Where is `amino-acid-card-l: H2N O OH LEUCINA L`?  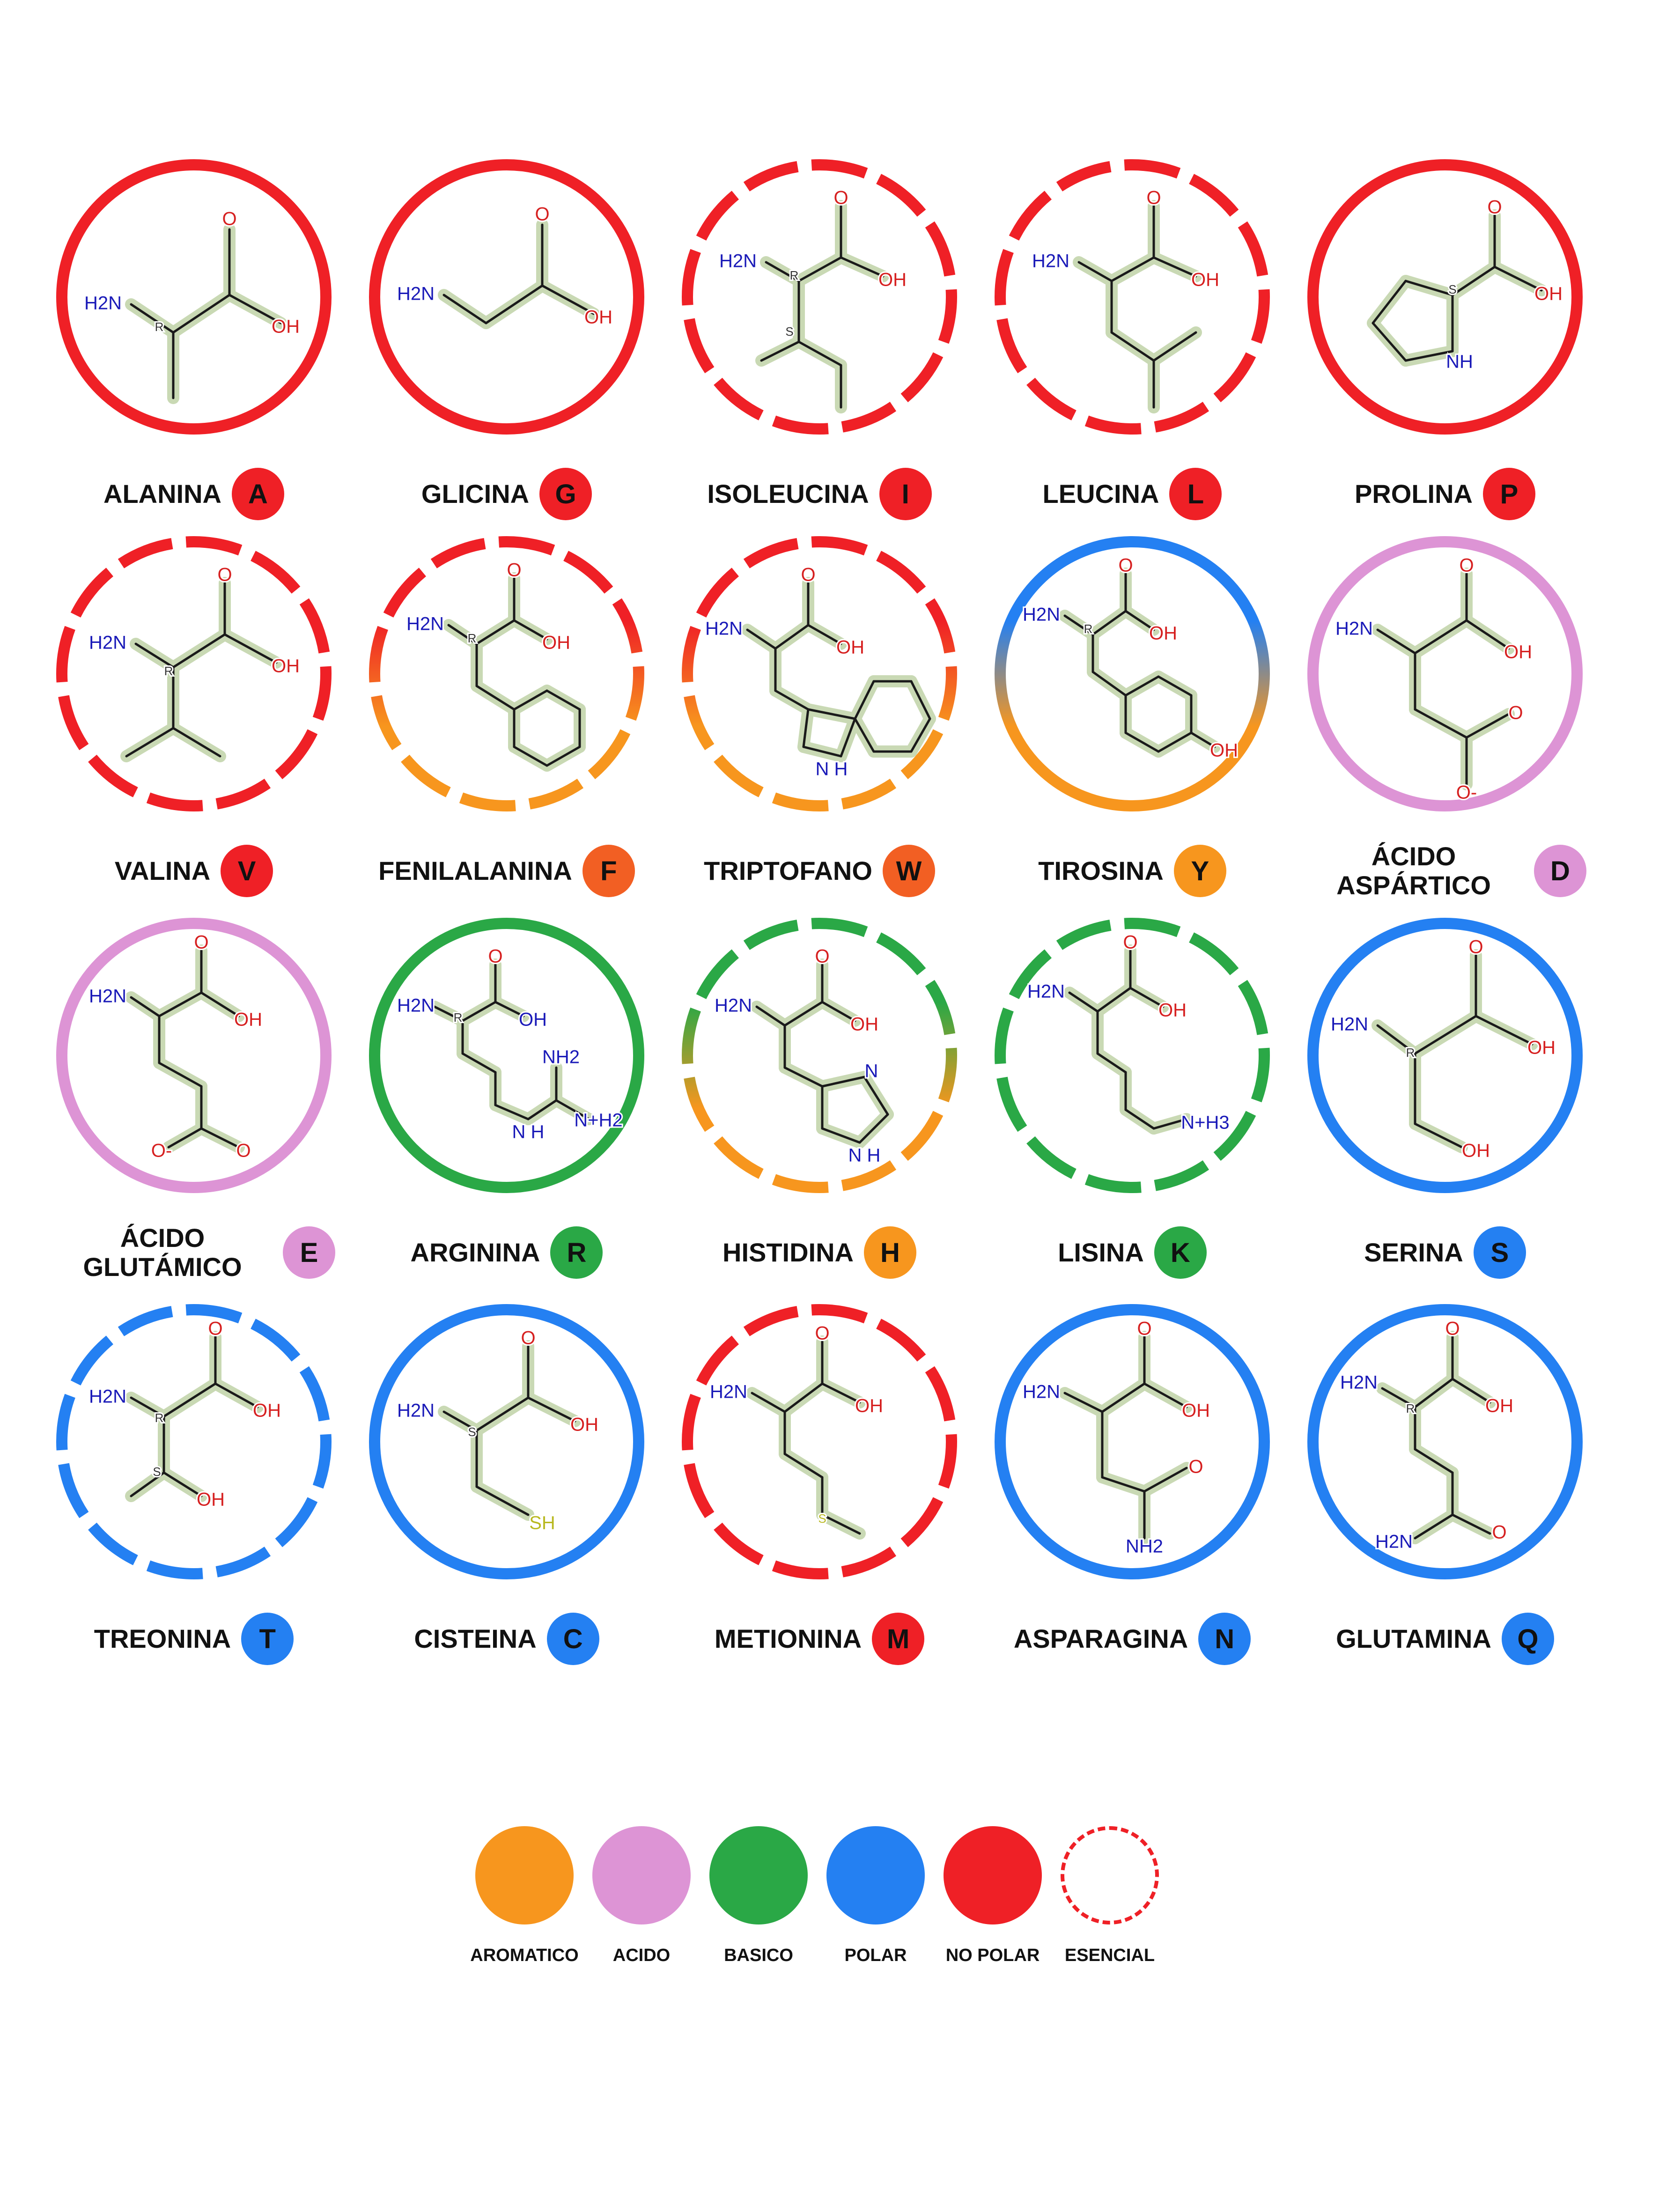
amino-acid-card-l: H2N O OH LEUCINA L is located at coordinates (1132, 347).